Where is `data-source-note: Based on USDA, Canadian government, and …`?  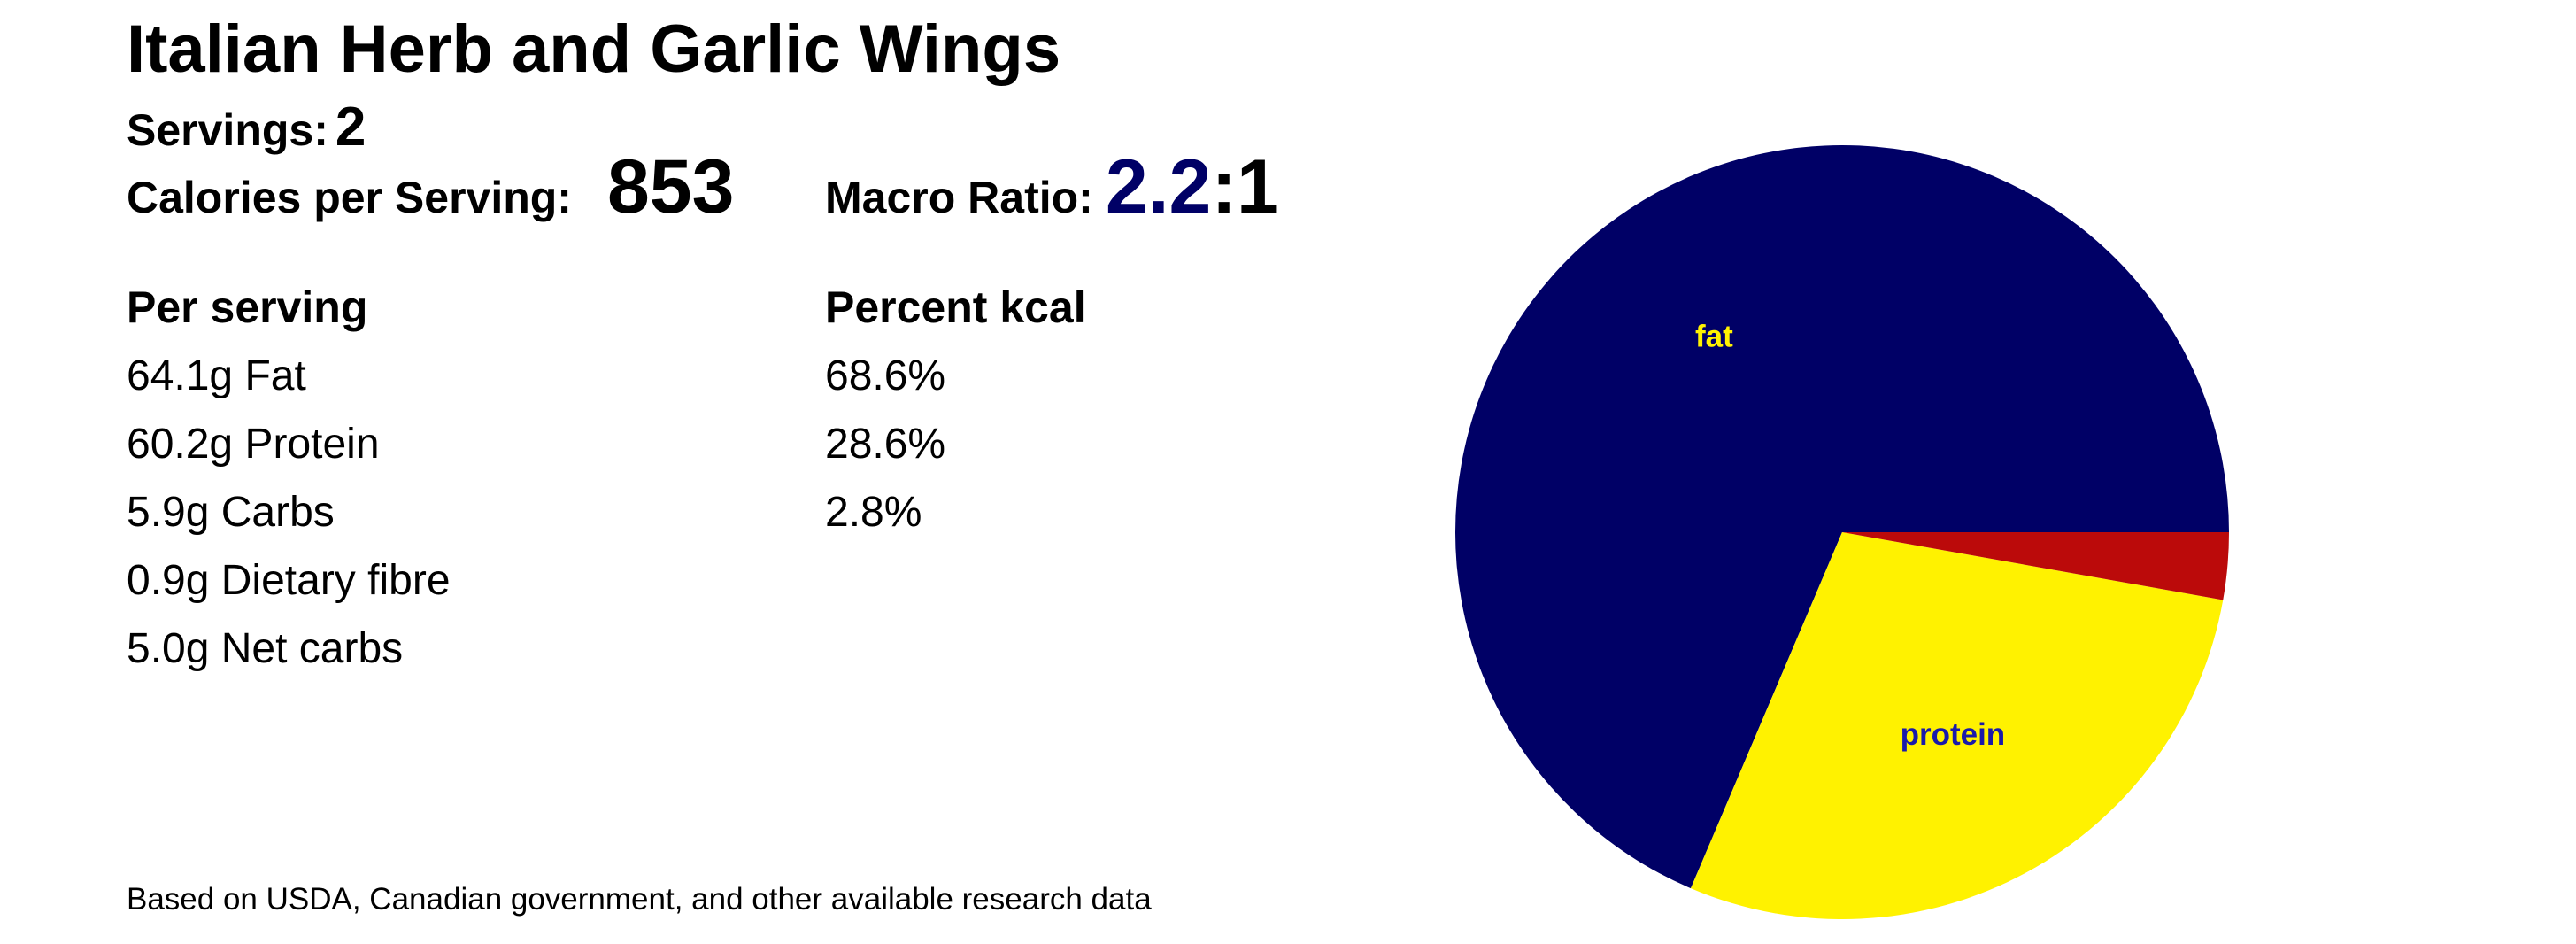
data-source-note: Based on USDA, Canadian government, and … is located at coordinates (639, 899).